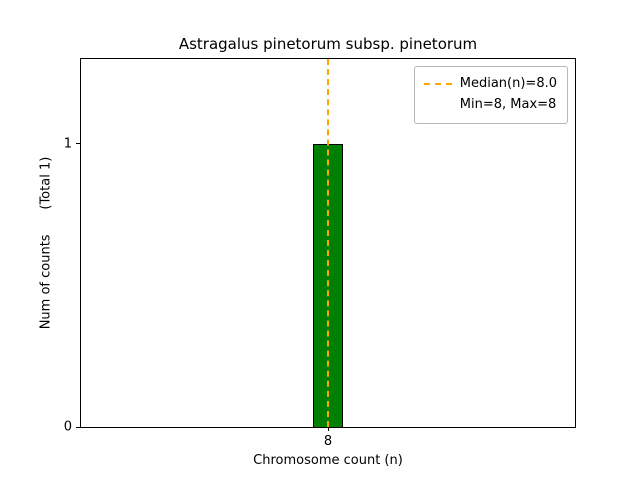  I want to click on y-tick-1-label: 1, so click(67, 144).